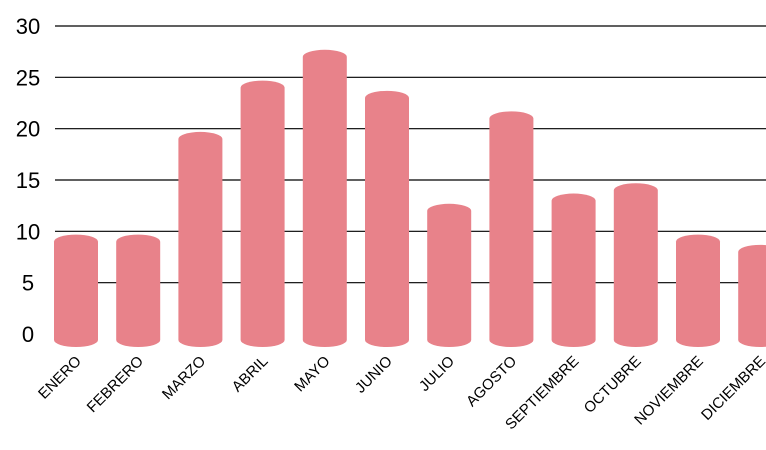  I want to click on x-tick-label: DICIEMBRE, so click(732, 388).